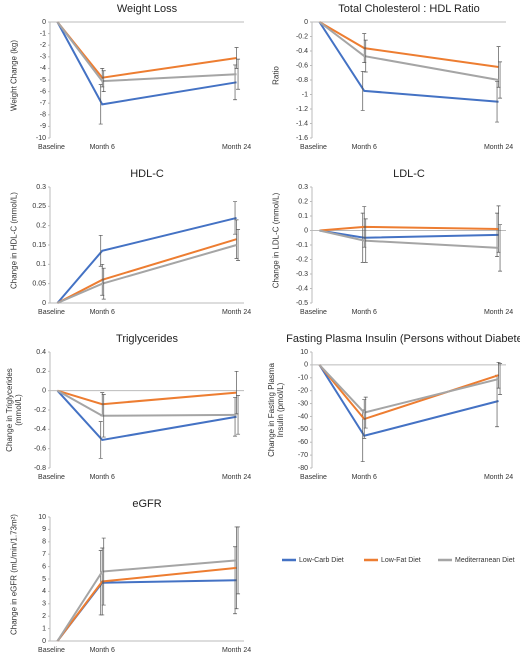  What do you see at coordinates (14, 410) in the screenshot?
I see `y-axis-label: Change in Triglycerides (mmol/L)` at bounding box center [14, 410].